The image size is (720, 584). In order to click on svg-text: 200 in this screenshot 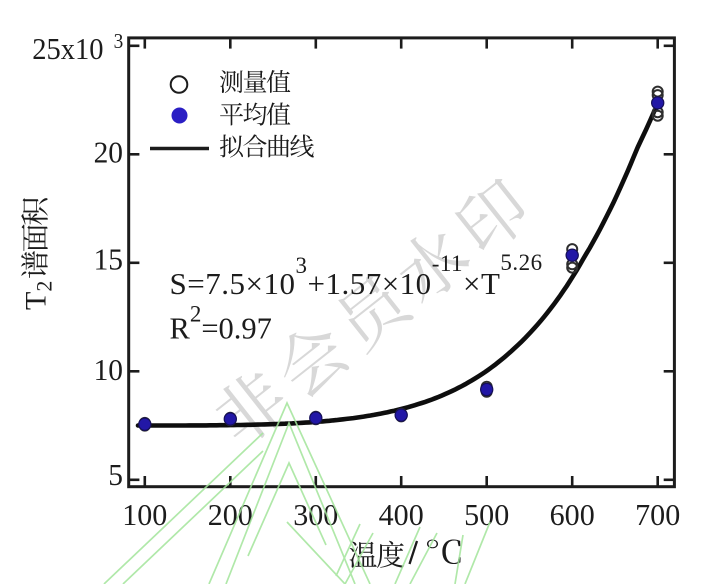, I will do `click(230, 515)`.